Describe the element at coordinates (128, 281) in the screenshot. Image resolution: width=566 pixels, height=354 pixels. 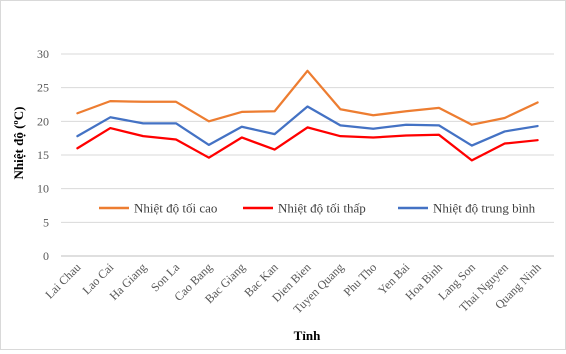
I see `x-tick-label: Ha Giang` at that location.